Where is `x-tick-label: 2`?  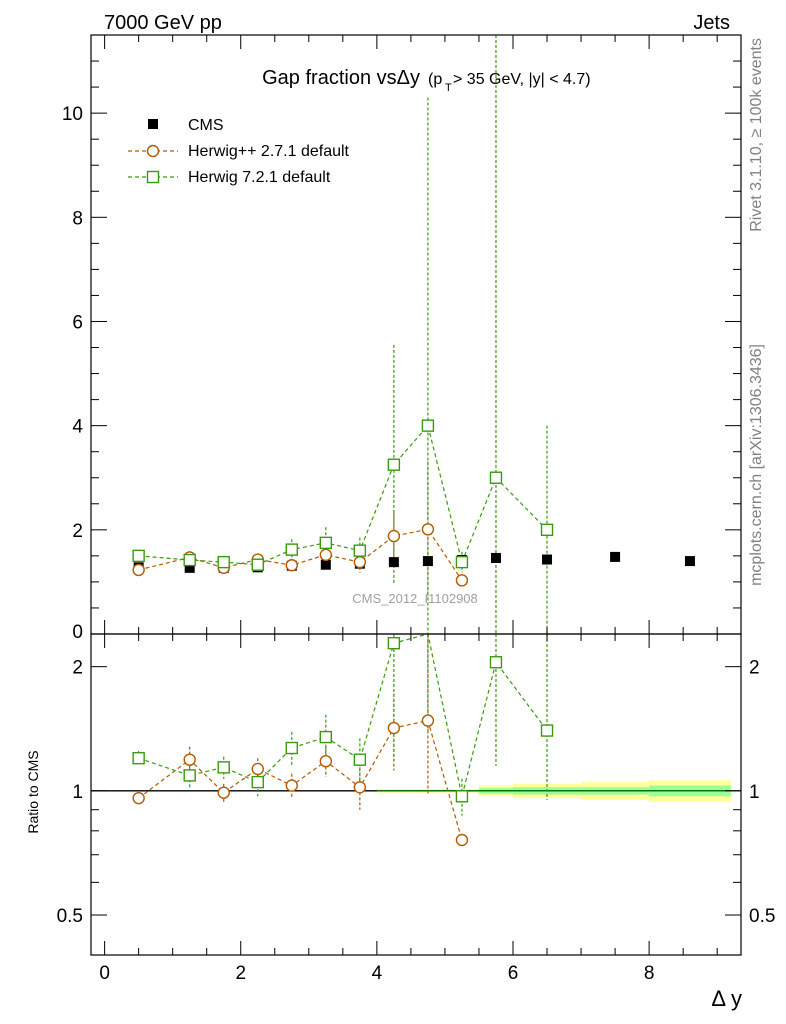 x-tick-label: 2 is located at coordinates (240, 973).